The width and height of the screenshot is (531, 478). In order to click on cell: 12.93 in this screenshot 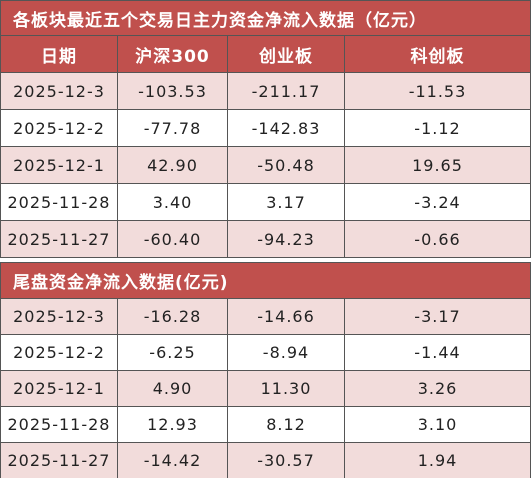, I will do `click(173, 425)`.